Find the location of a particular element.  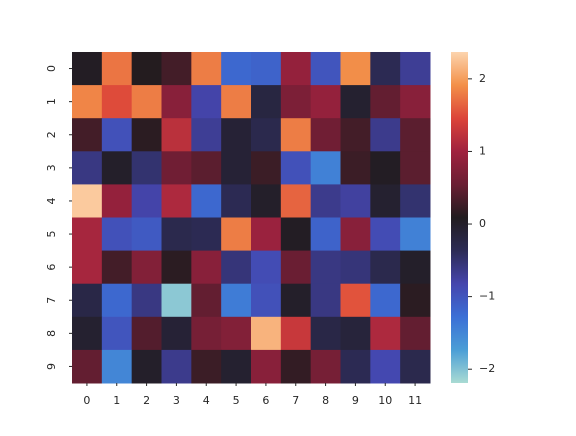

colorbar is located at coordinates (459, 217).